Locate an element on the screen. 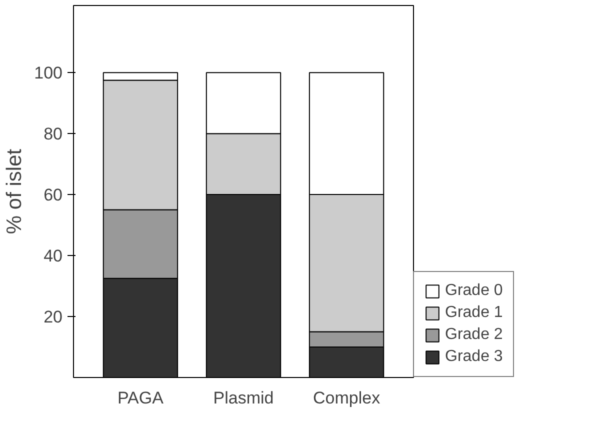  y-tick-label: 60 is located at coordinates (53, 195).